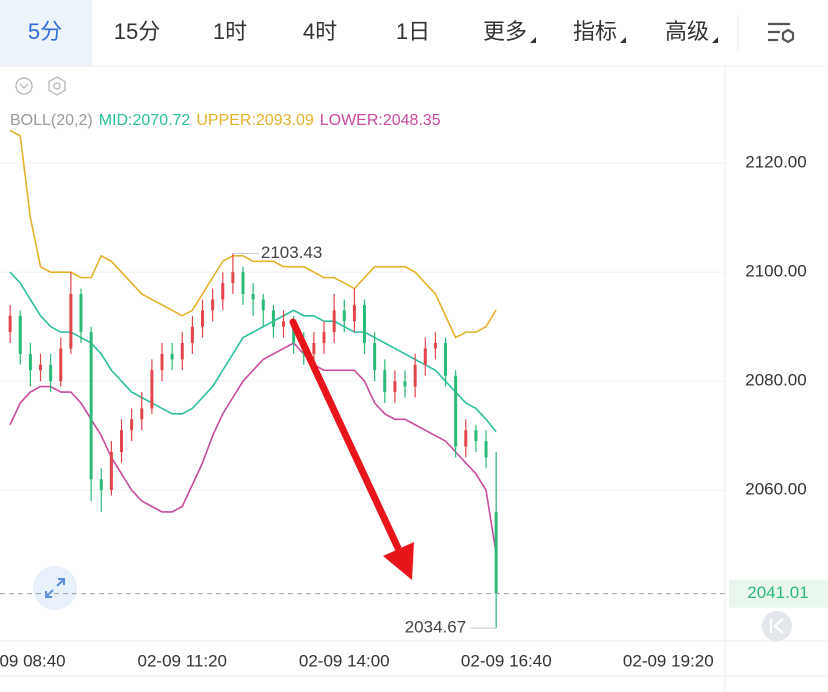 The height and width of the screenshot is (692, 828). Describe the element at coordinates (255, 120) in the screenshot. I see `indicator-value: UPPER:2093.09` at that location.